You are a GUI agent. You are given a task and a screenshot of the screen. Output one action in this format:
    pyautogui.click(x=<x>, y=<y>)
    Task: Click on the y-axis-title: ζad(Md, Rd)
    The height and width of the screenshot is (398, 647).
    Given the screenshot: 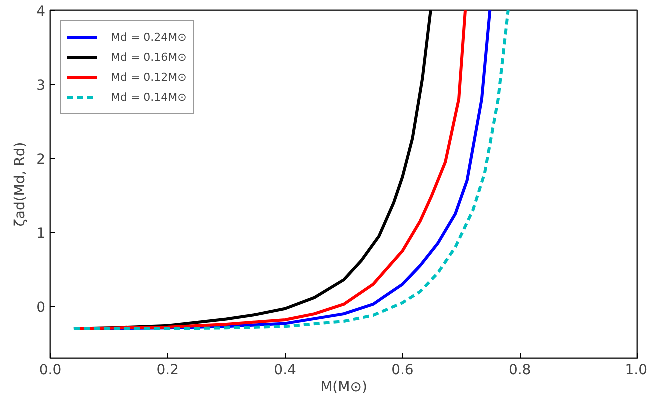 What is the action you would take?
    pyautogui.click(x=20, y=184)
    